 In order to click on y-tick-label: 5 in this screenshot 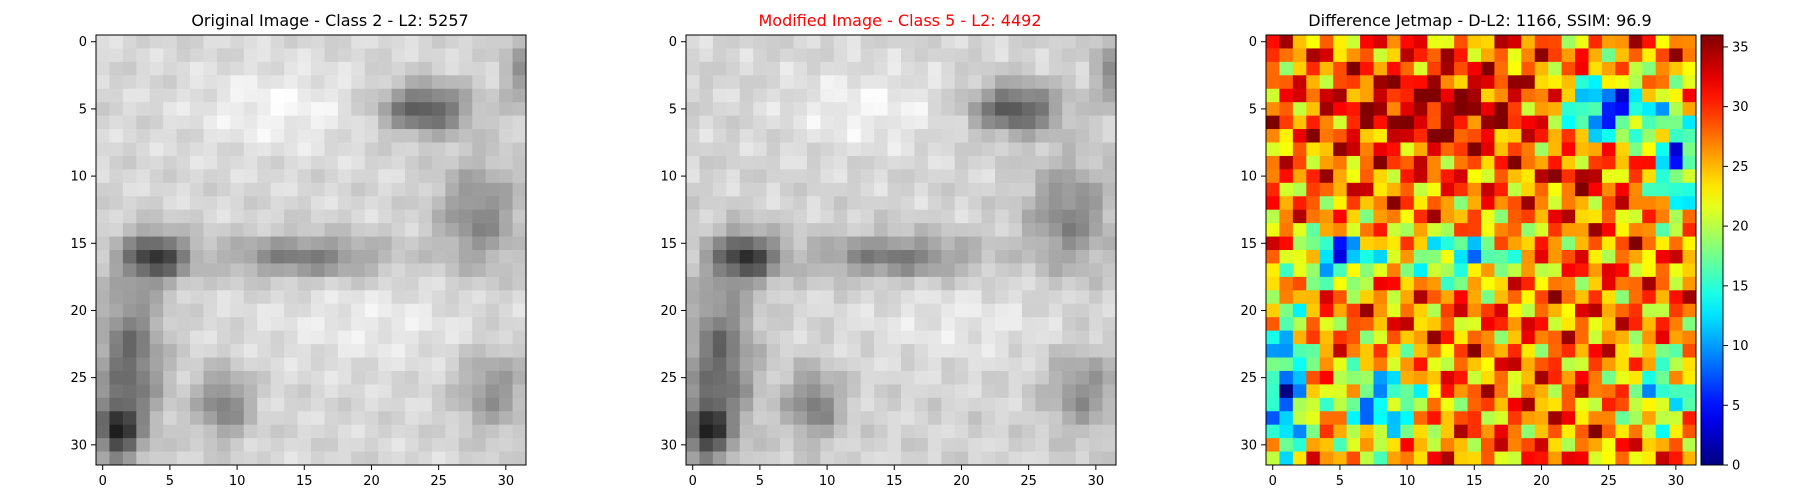, I will do `click(83, 109)`.